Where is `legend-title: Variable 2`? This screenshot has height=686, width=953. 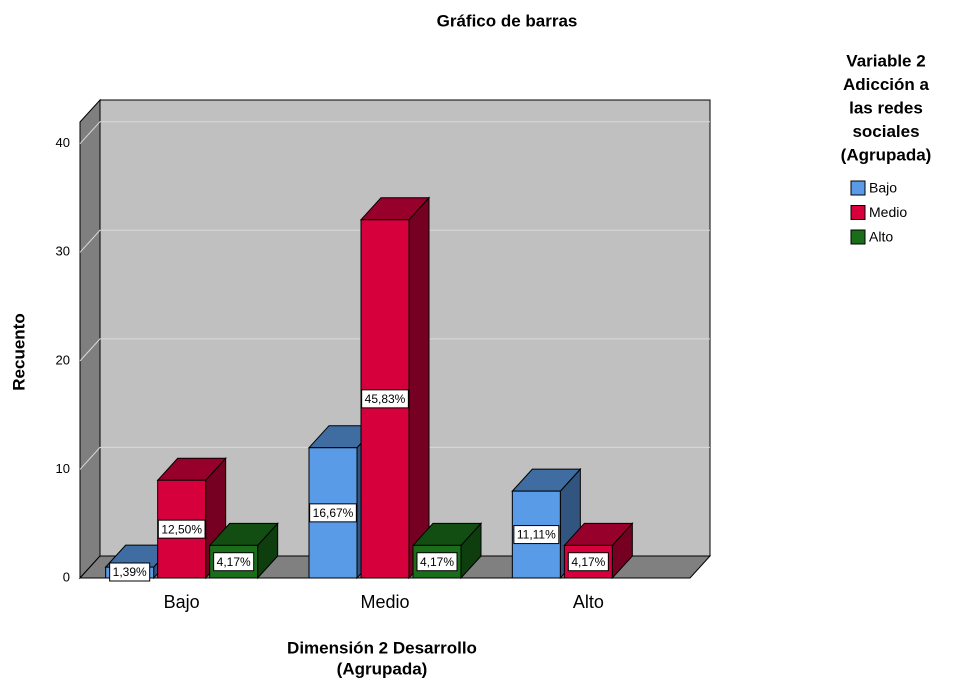 legend-title: Variable 2 is located at coordinates (885, 60).